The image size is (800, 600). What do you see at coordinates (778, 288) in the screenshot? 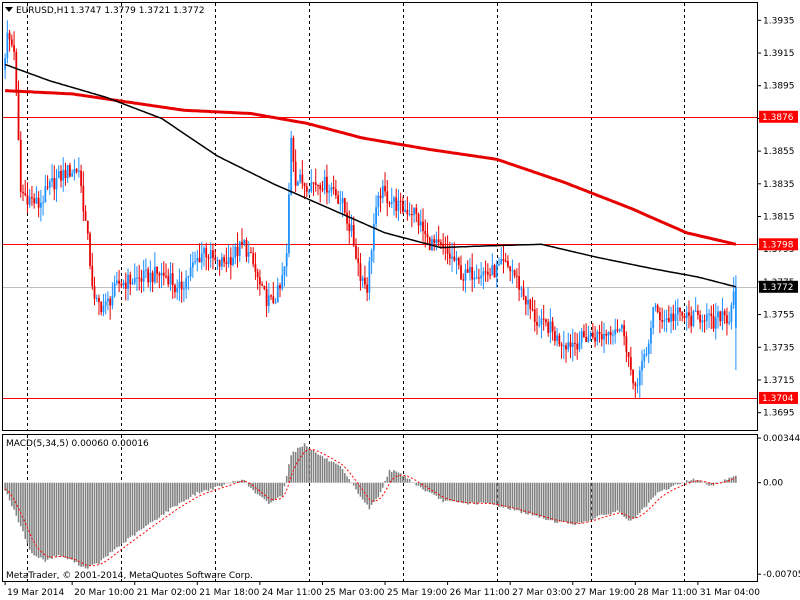
I see `current-price-tag-label: 1.3772` at bounding box center [778, 288].